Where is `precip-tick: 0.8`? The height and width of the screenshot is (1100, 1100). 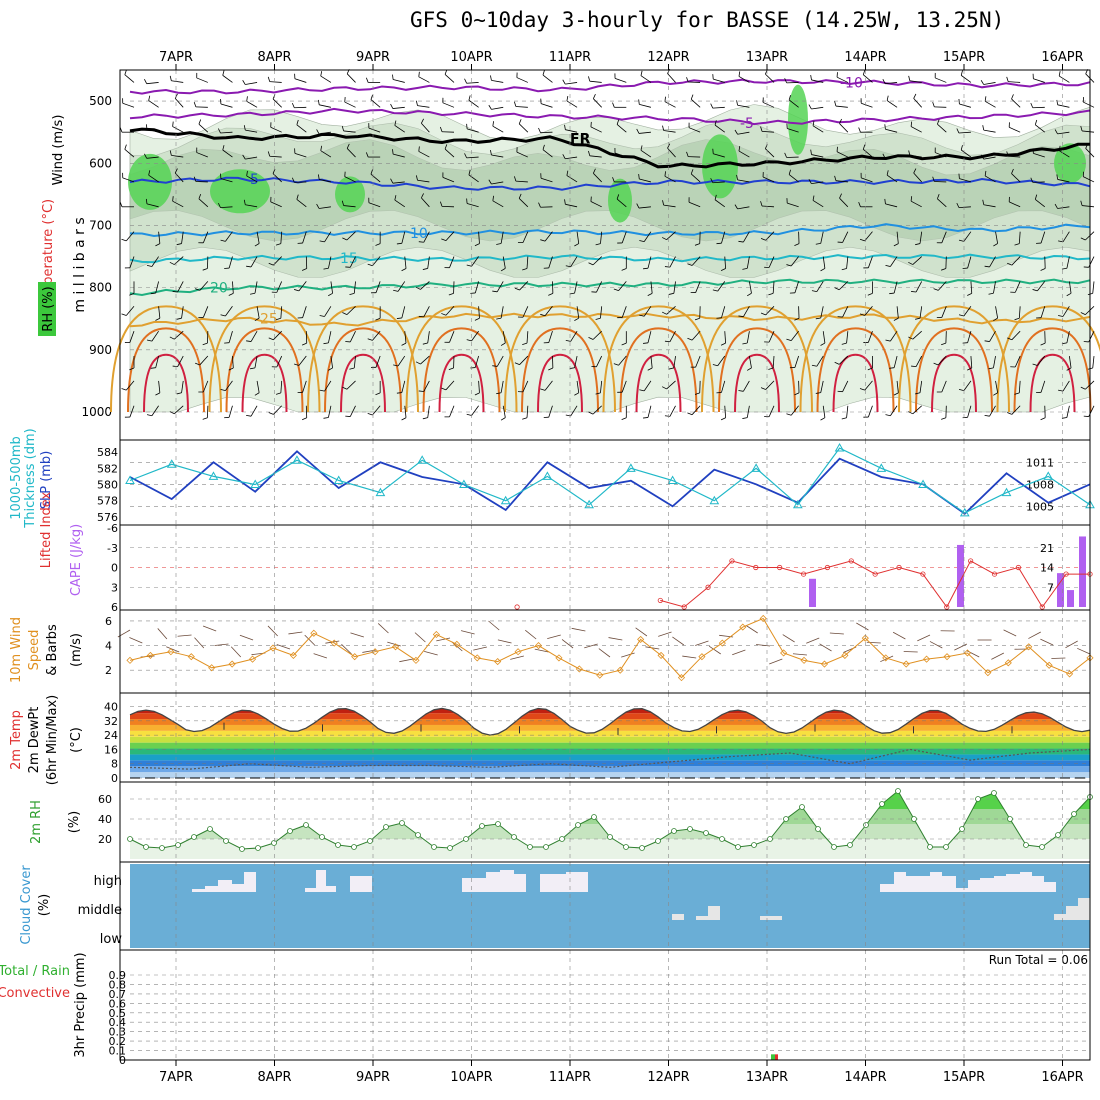 precip-tick: 0.8 is located at coordinates (118, 984).